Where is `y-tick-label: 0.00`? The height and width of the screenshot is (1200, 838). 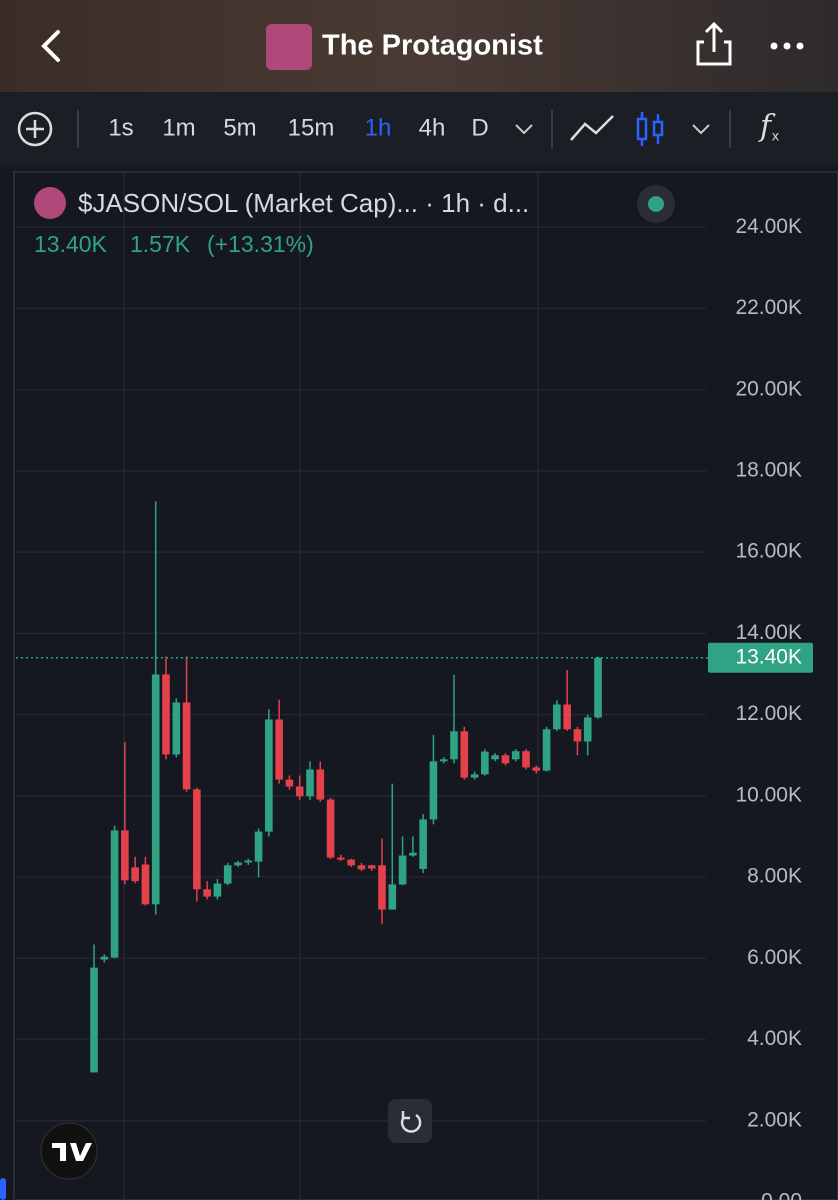 y-tick-label: 0.00 is located at coordinates (781, 1195).